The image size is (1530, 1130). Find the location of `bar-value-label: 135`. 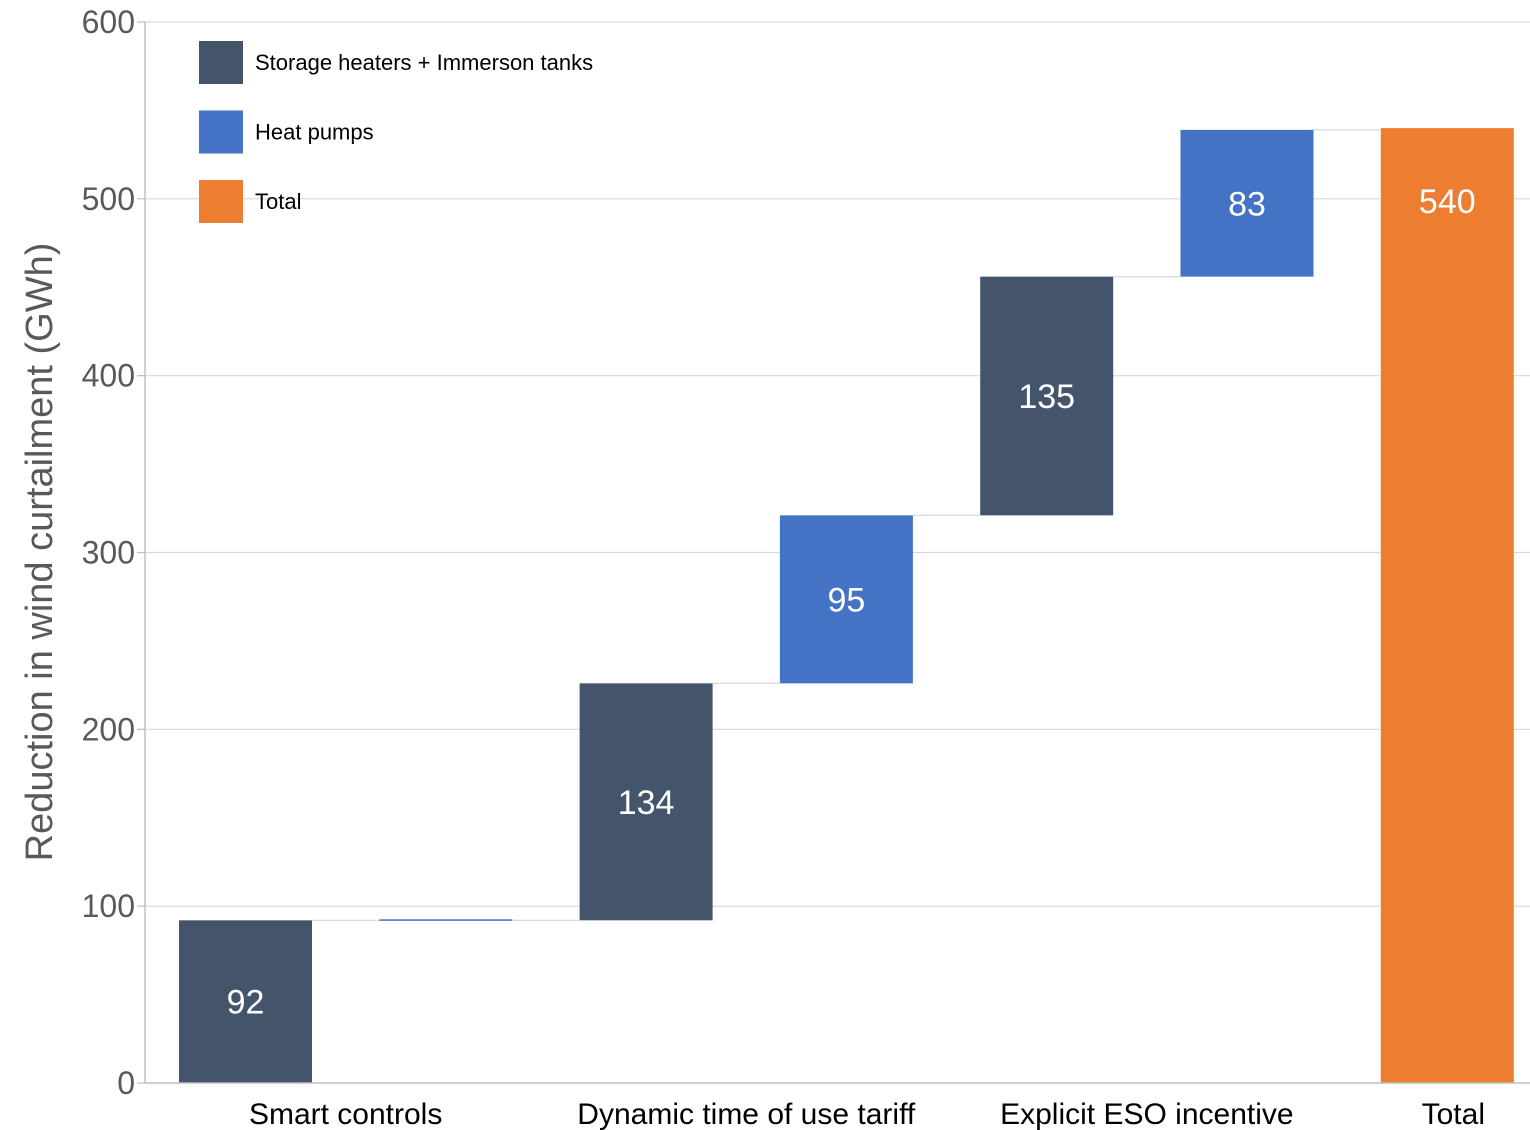

bar-value-label: 135 is located at coordinates (1046, 397).